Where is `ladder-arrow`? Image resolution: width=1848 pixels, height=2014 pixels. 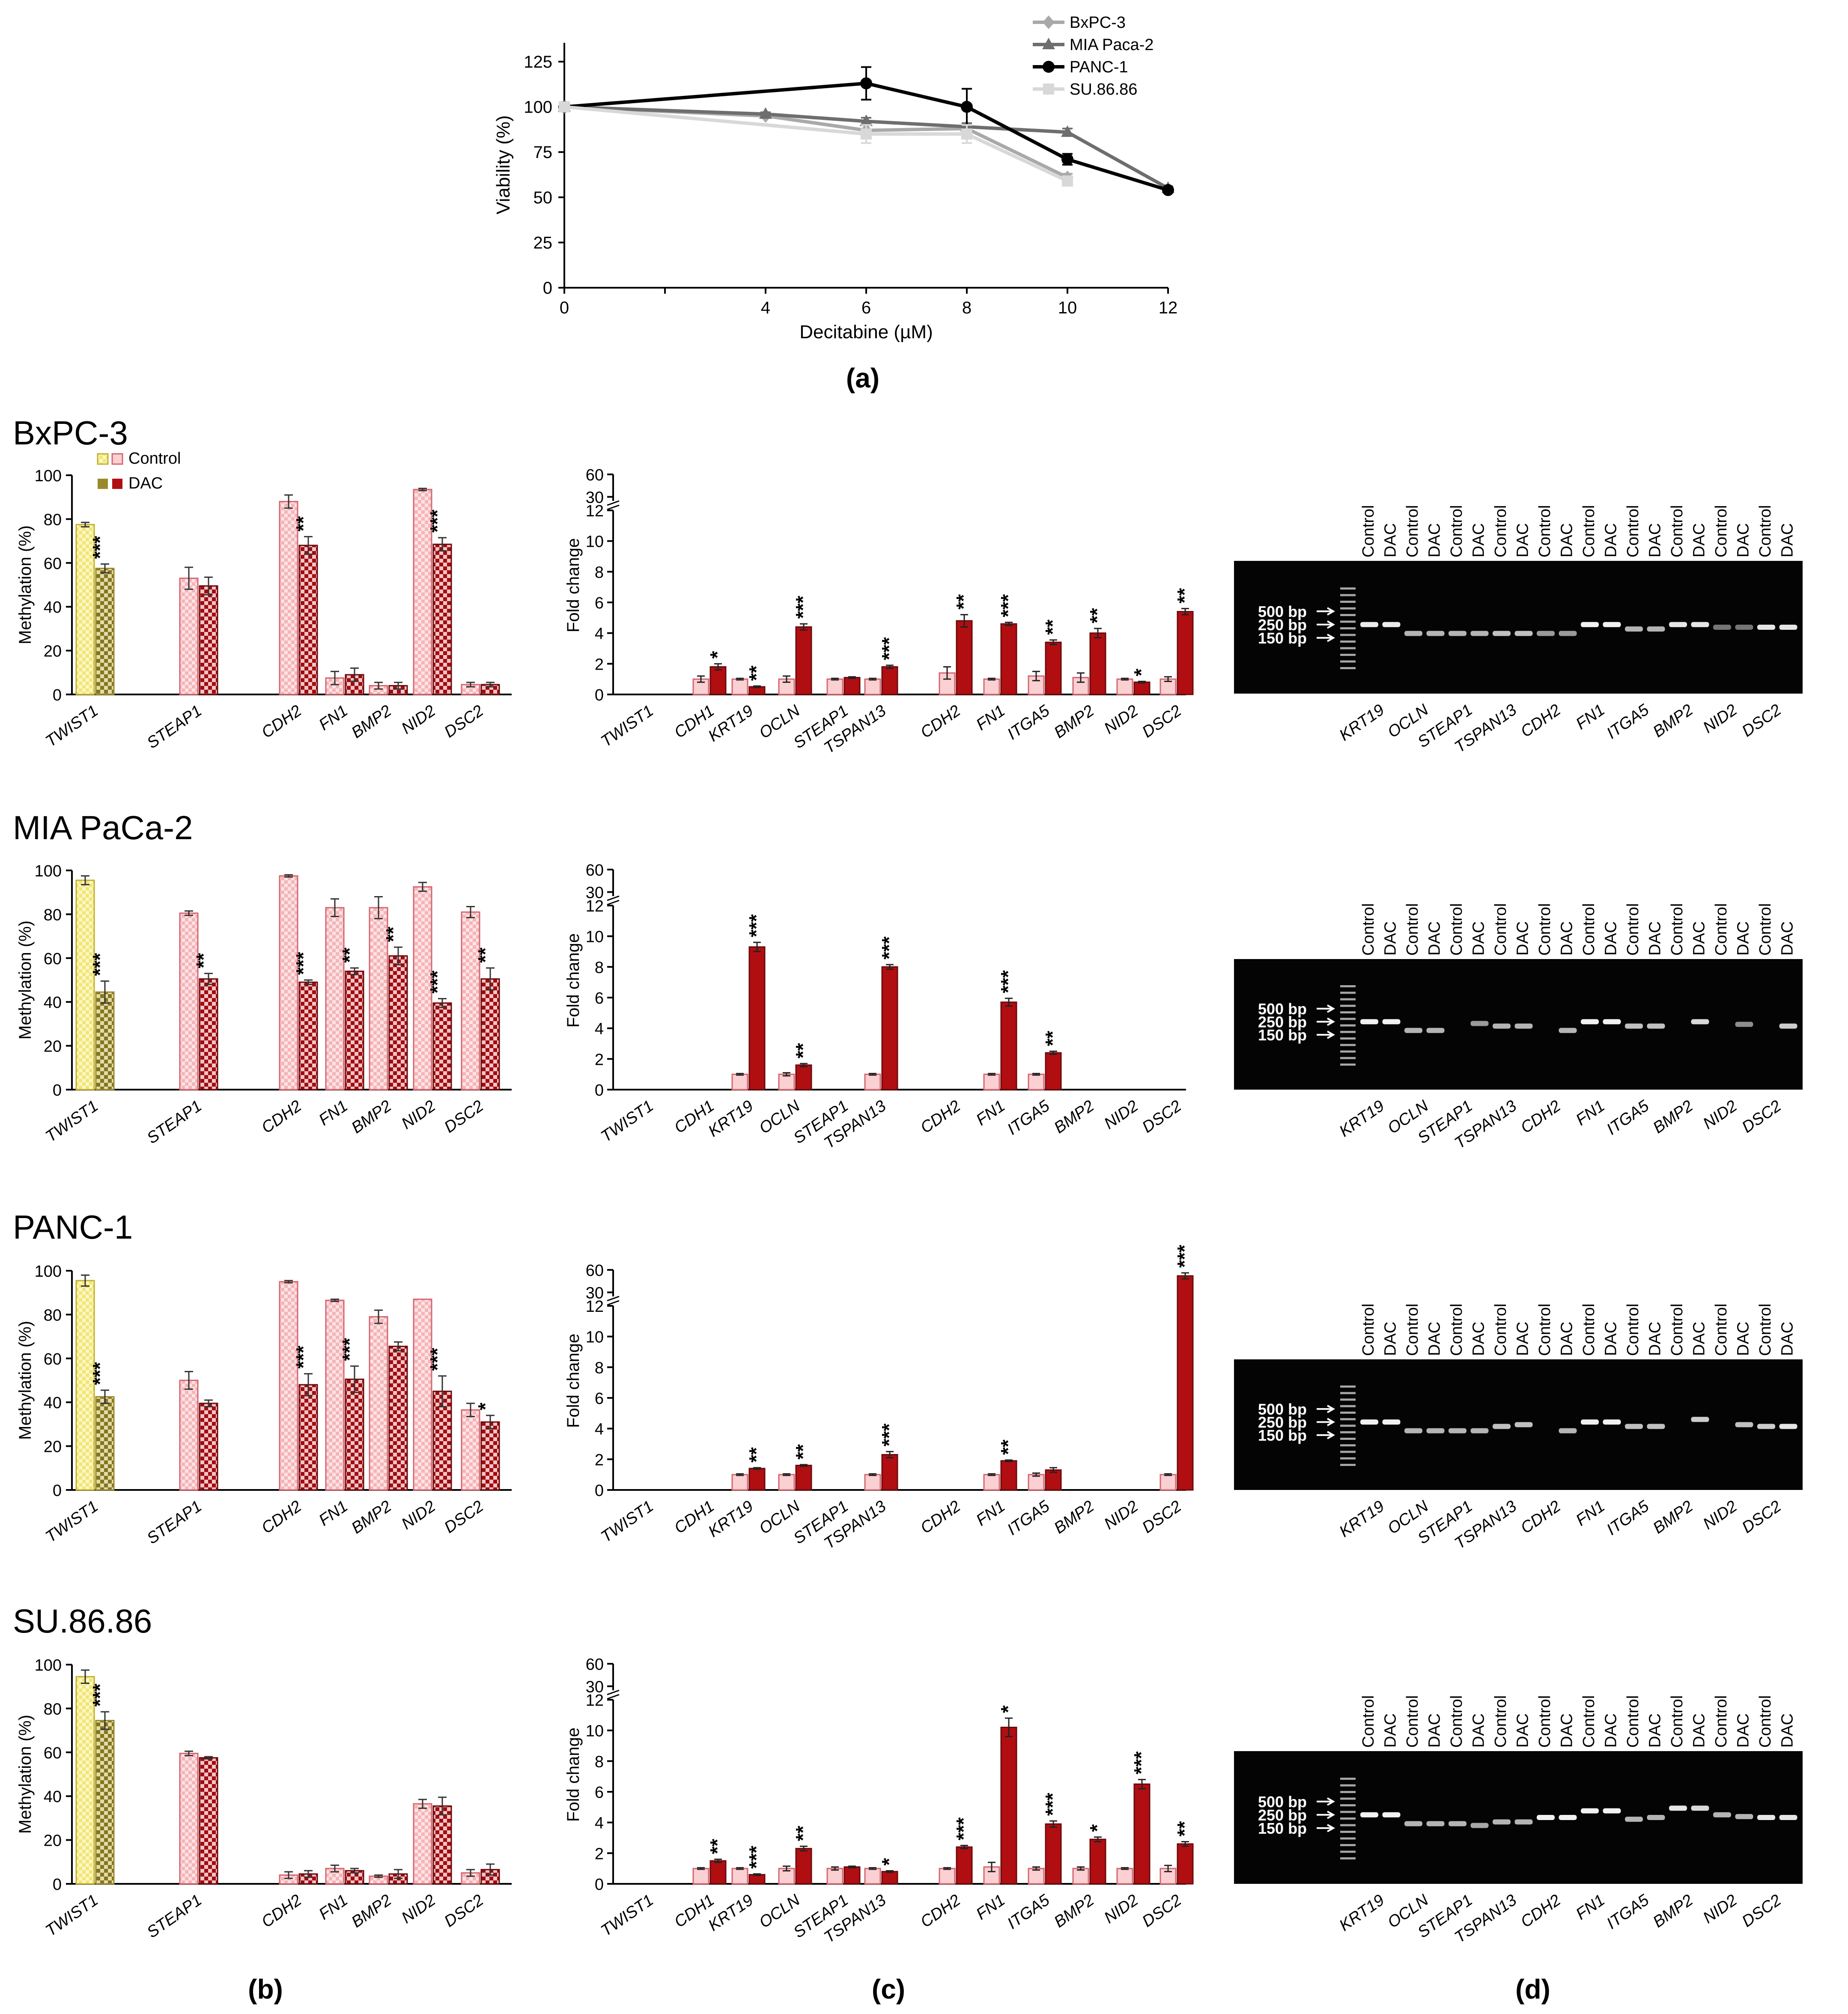
ladder-arrow is located at coordinates (1326, 1021).